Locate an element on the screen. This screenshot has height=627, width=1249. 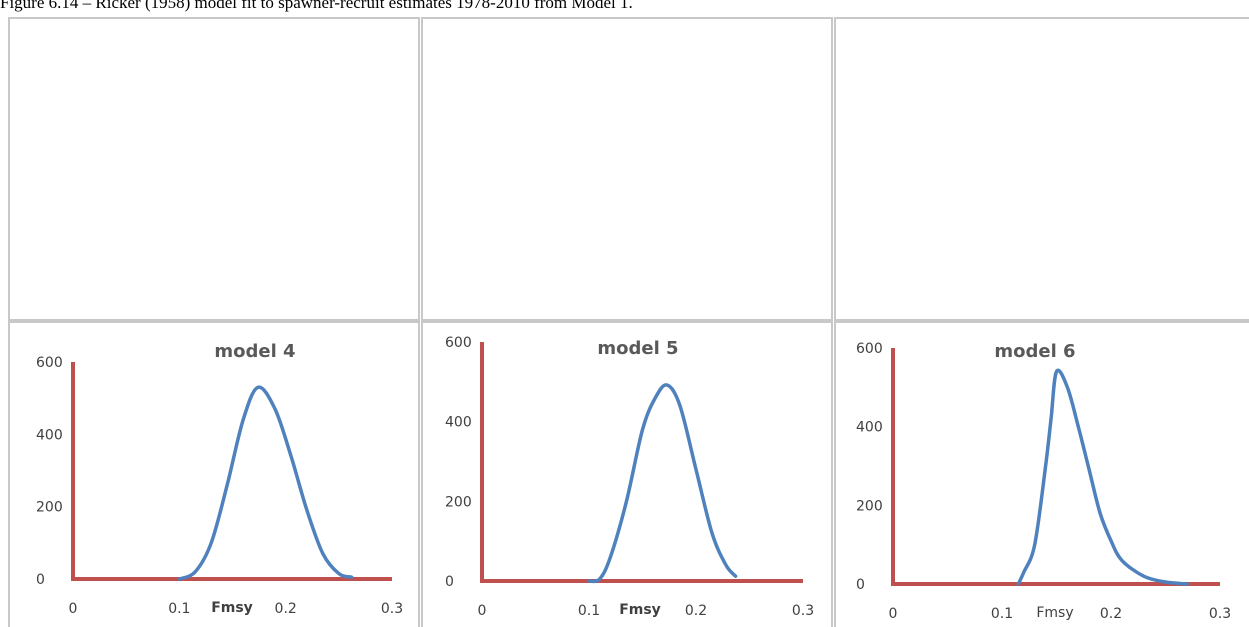
chart-title: model 5 is located at coordinates (637, 348).